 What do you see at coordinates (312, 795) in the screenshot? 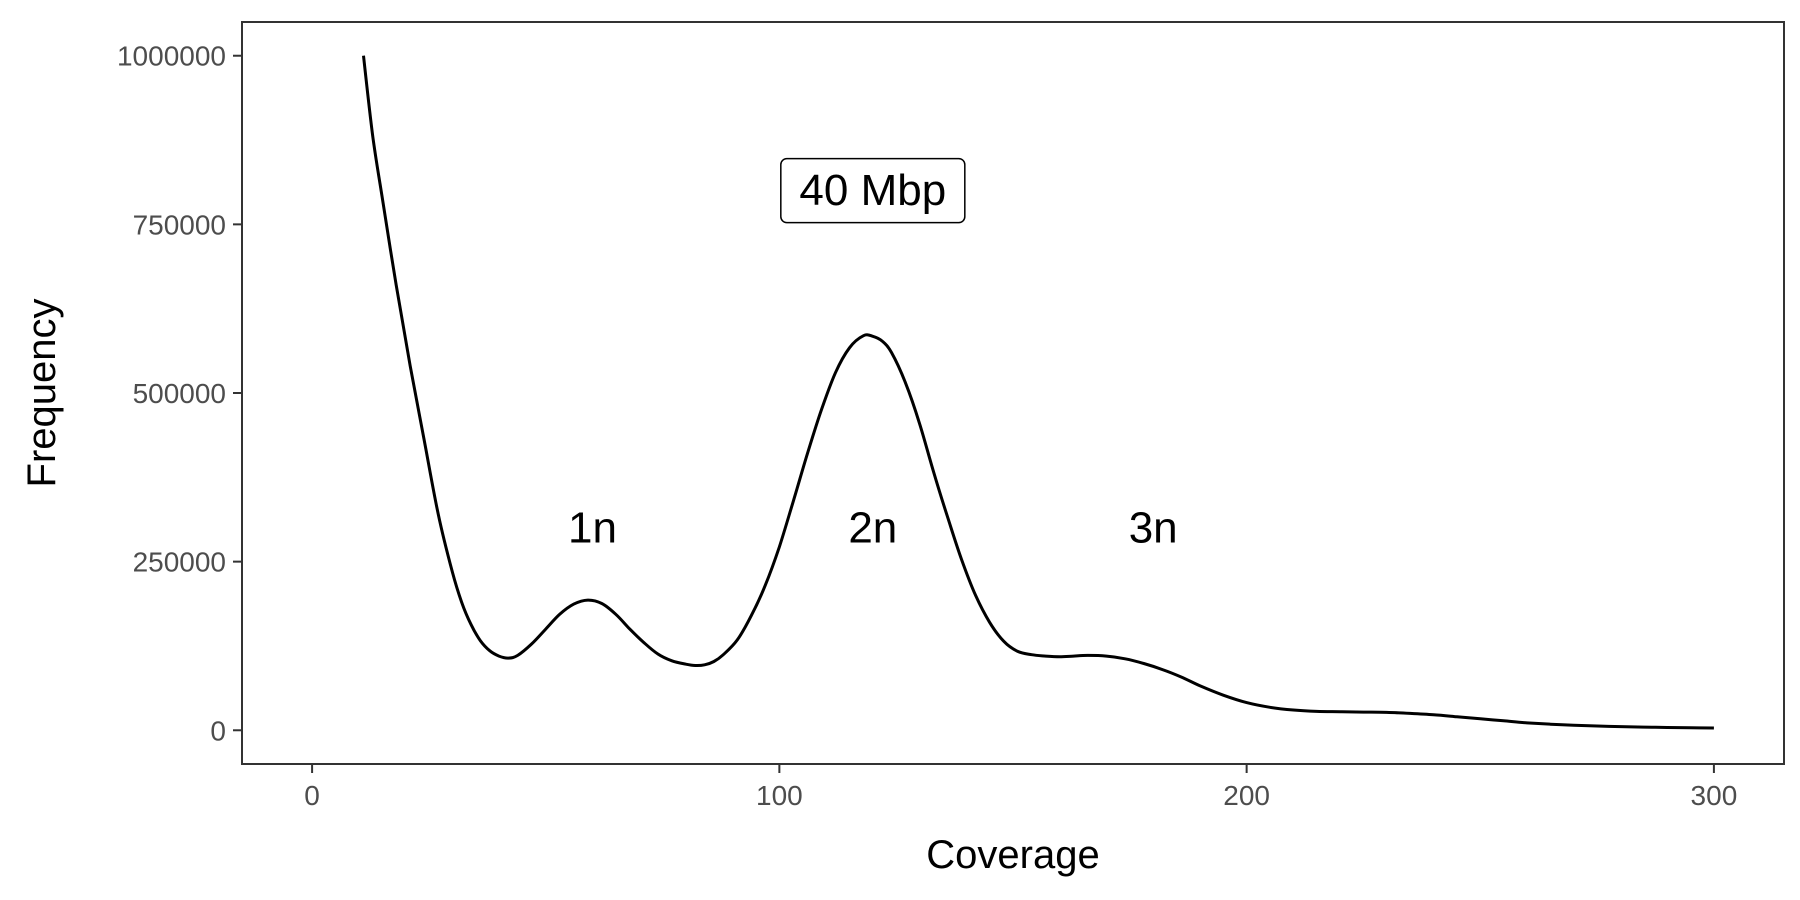
I see `x-tick-label: 0` at bounding box center [312, 795].